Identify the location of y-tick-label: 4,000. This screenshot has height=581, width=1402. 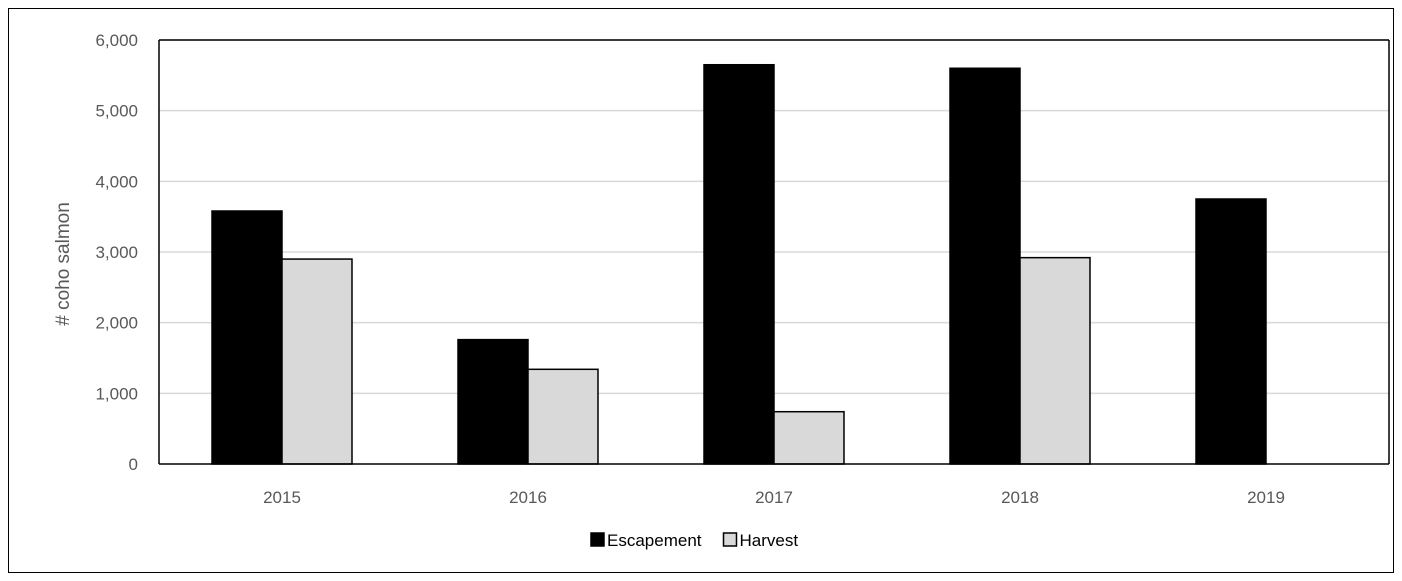
(116, 181).